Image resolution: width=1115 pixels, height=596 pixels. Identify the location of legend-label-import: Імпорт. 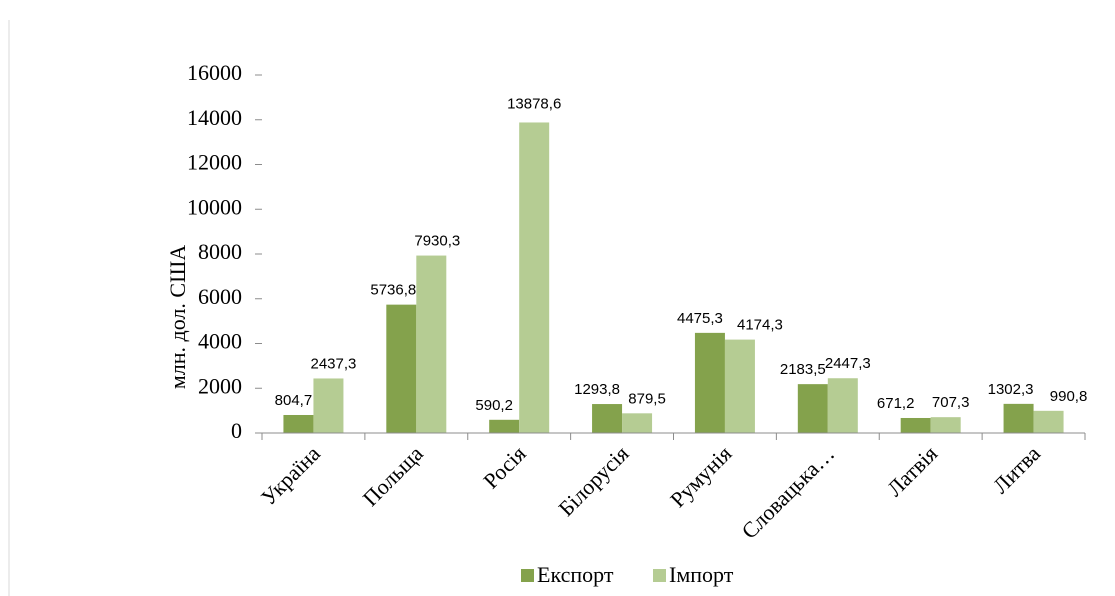
(701, 574).